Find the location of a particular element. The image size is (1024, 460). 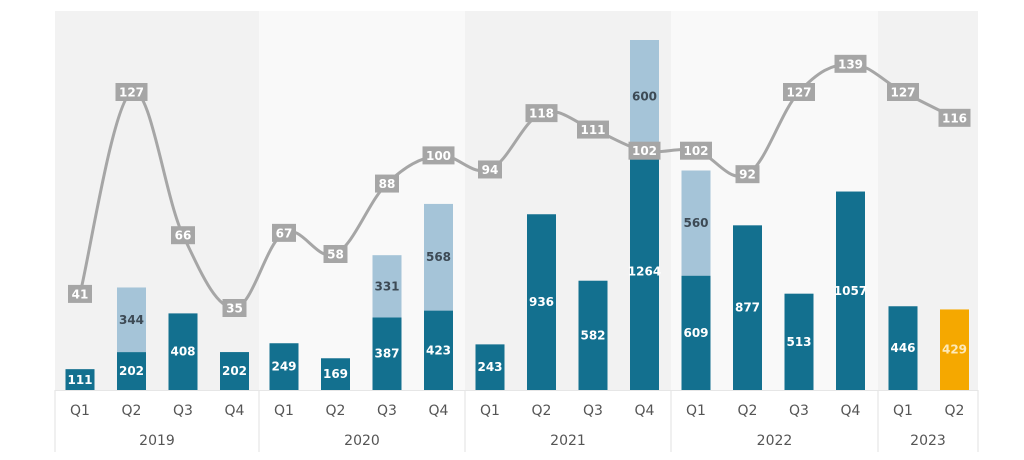

line-point-label: 92 is located at coordinates (747, 175).